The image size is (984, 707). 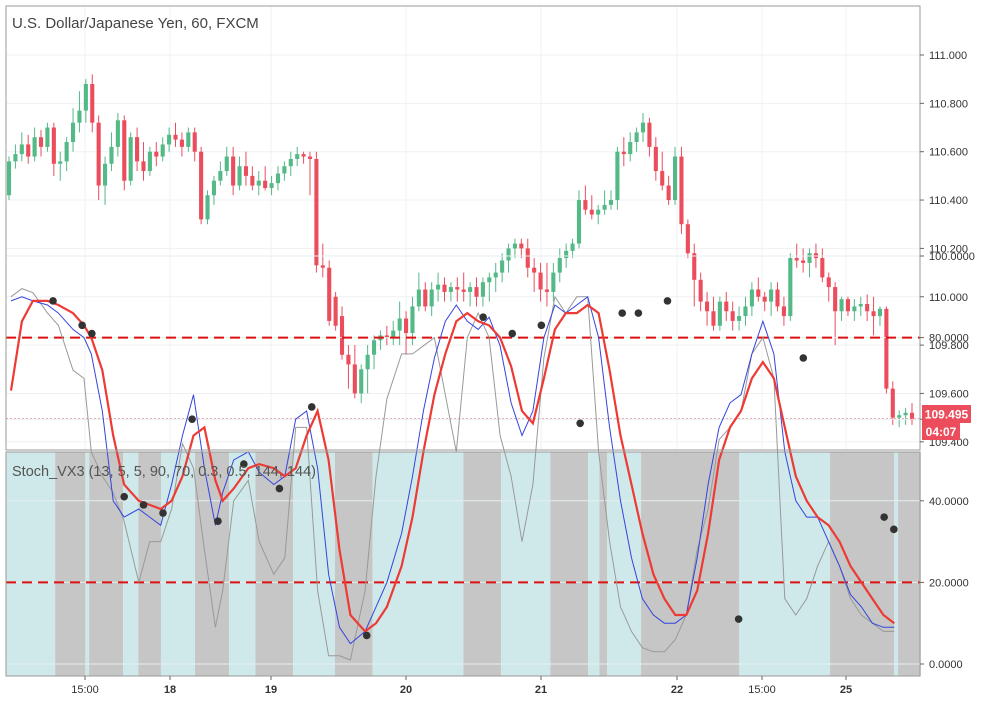 What do you see at coordinates (948, 201) in the screenshot?
I see `price-tick-label: 110.400` at bounding box center [948, 201].